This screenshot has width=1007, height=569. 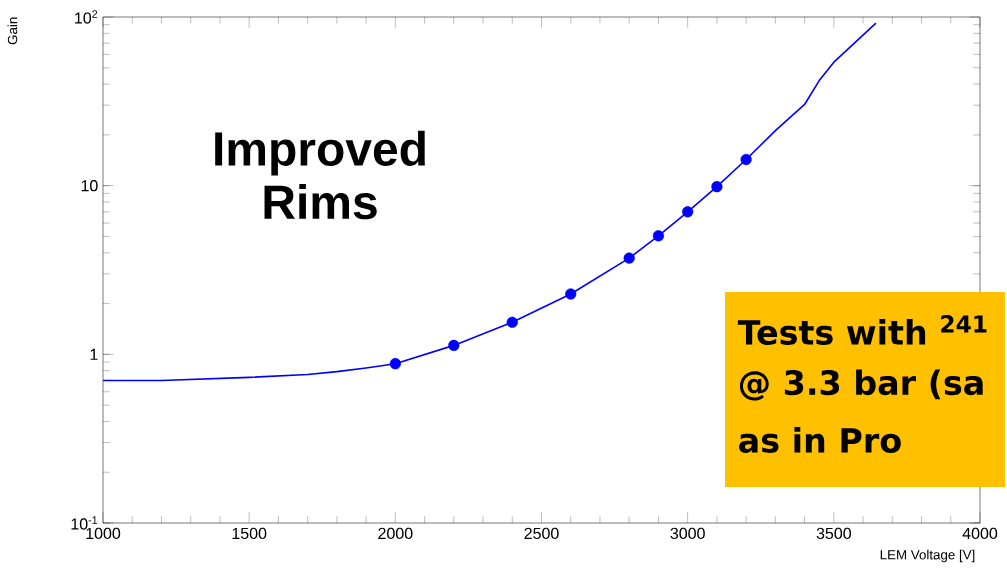 I want to click on x-tick-label: 1500, so click(x=249, y=533).